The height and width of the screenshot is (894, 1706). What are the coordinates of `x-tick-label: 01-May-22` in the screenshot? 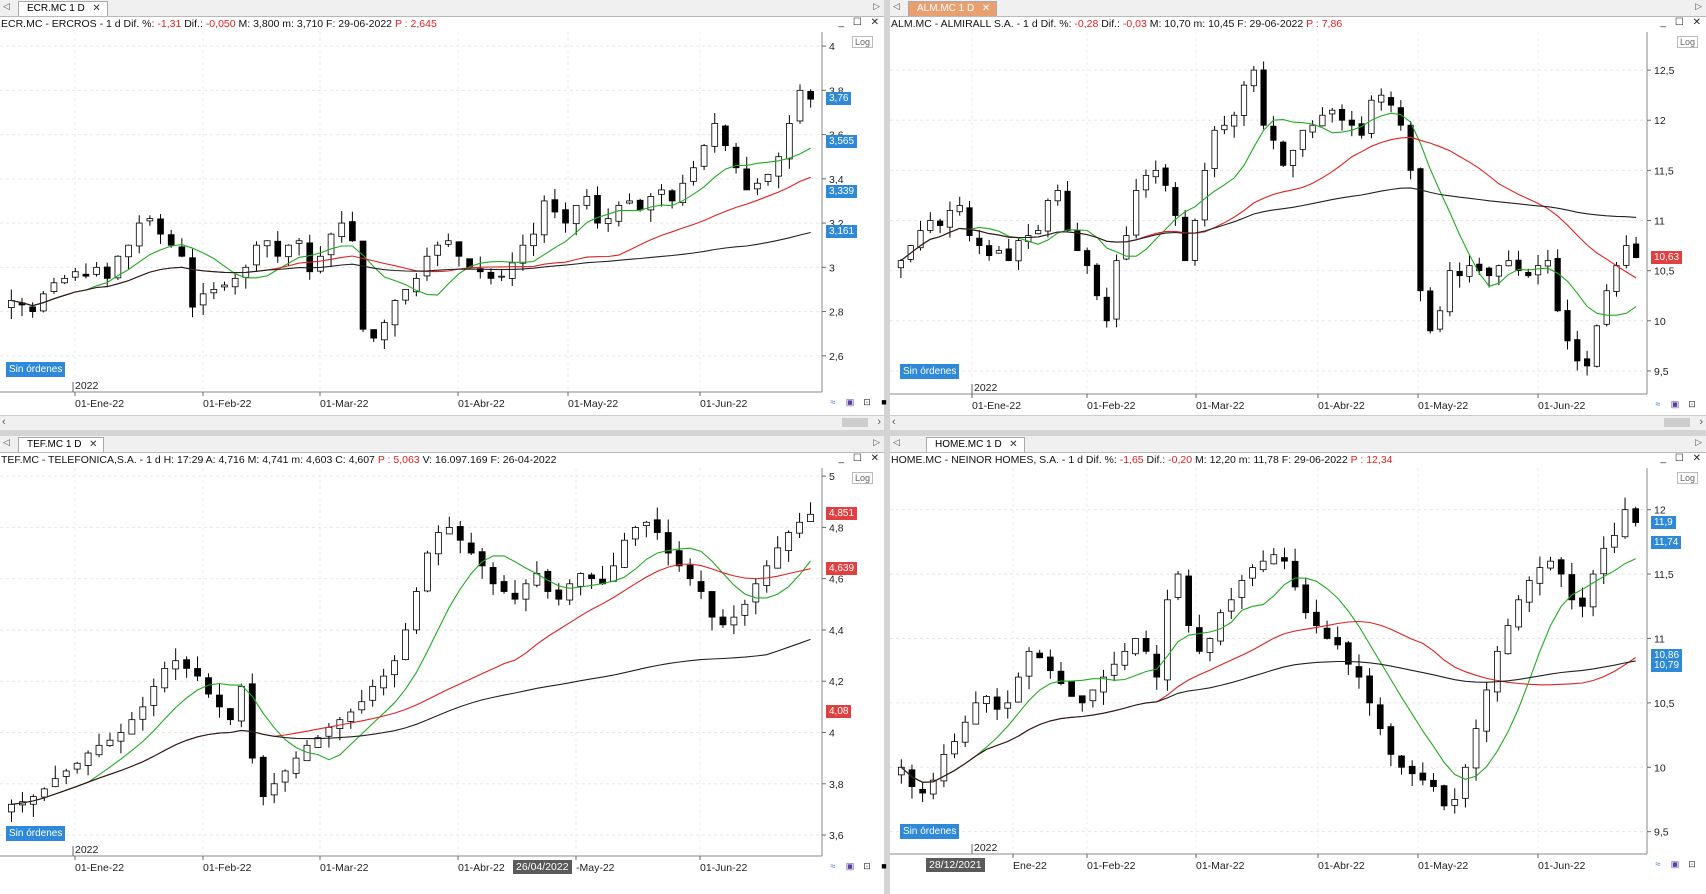 It's located at (593, 404).